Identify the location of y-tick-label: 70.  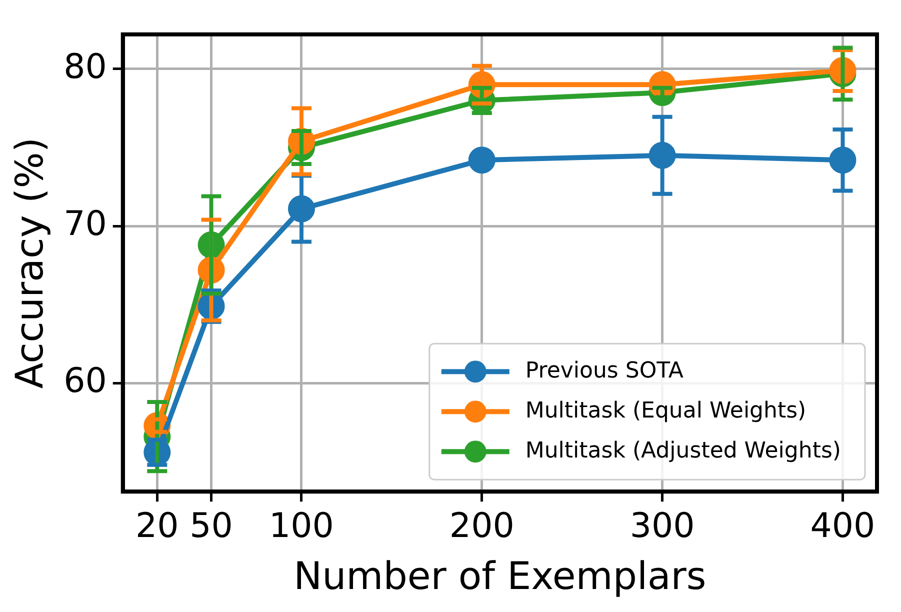
(85, 224).